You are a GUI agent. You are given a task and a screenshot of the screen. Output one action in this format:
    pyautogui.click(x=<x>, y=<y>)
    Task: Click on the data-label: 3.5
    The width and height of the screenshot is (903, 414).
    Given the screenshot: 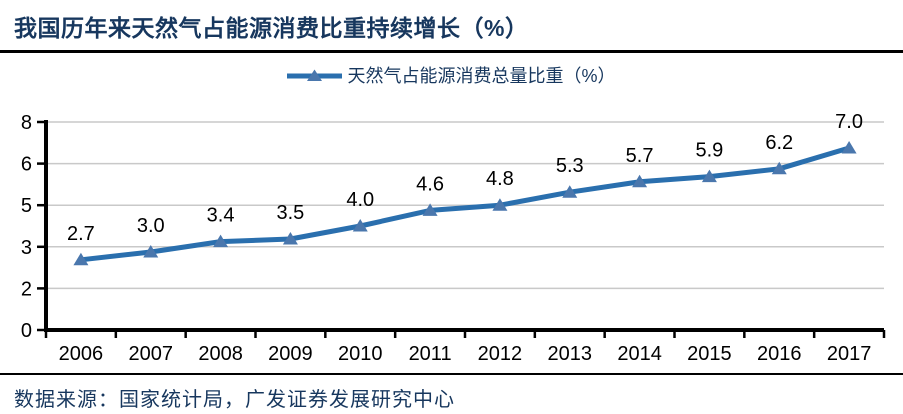 What is the action you would take?
    pyautogui.click(x=291, y=213)
    